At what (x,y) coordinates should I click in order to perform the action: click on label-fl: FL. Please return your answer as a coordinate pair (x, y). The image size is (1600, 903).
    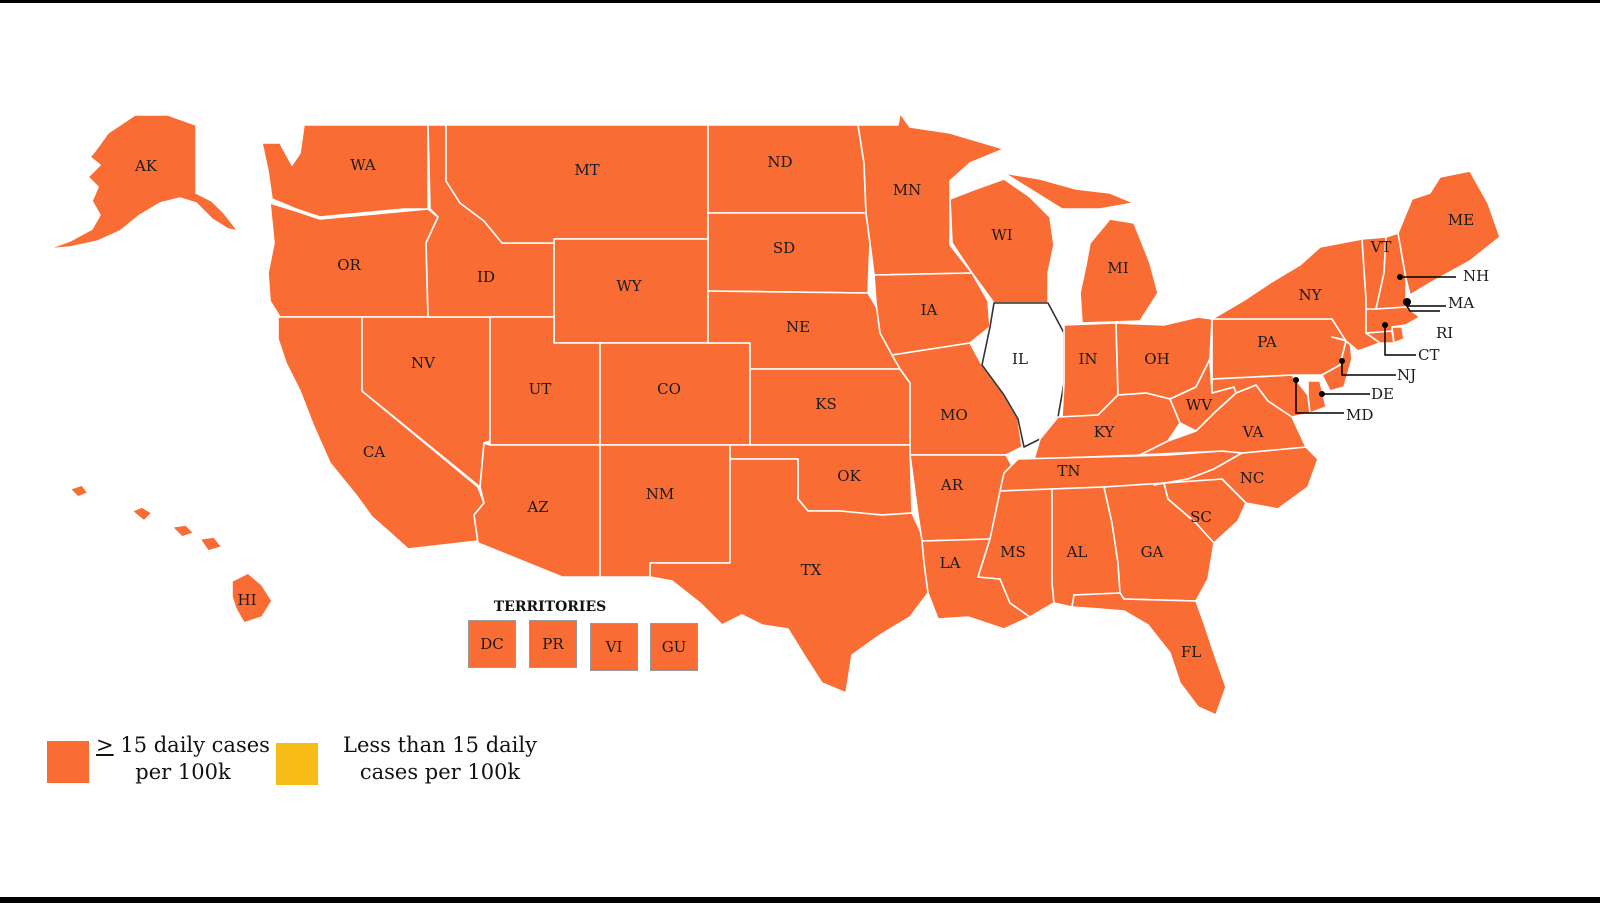
    Looking at the image, I should click on (1191, 652).